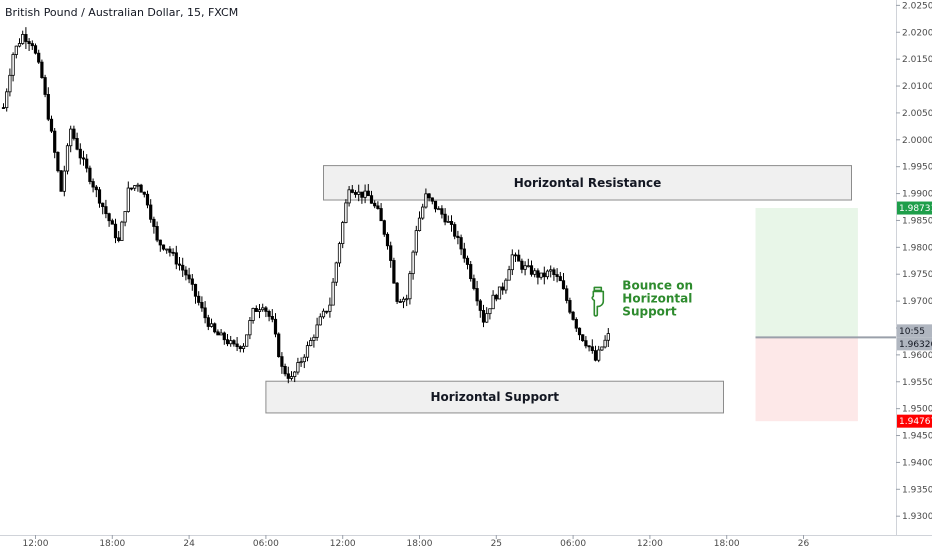  I want to click on stop-price-tag-text: 1.94767, so click(915, 422).